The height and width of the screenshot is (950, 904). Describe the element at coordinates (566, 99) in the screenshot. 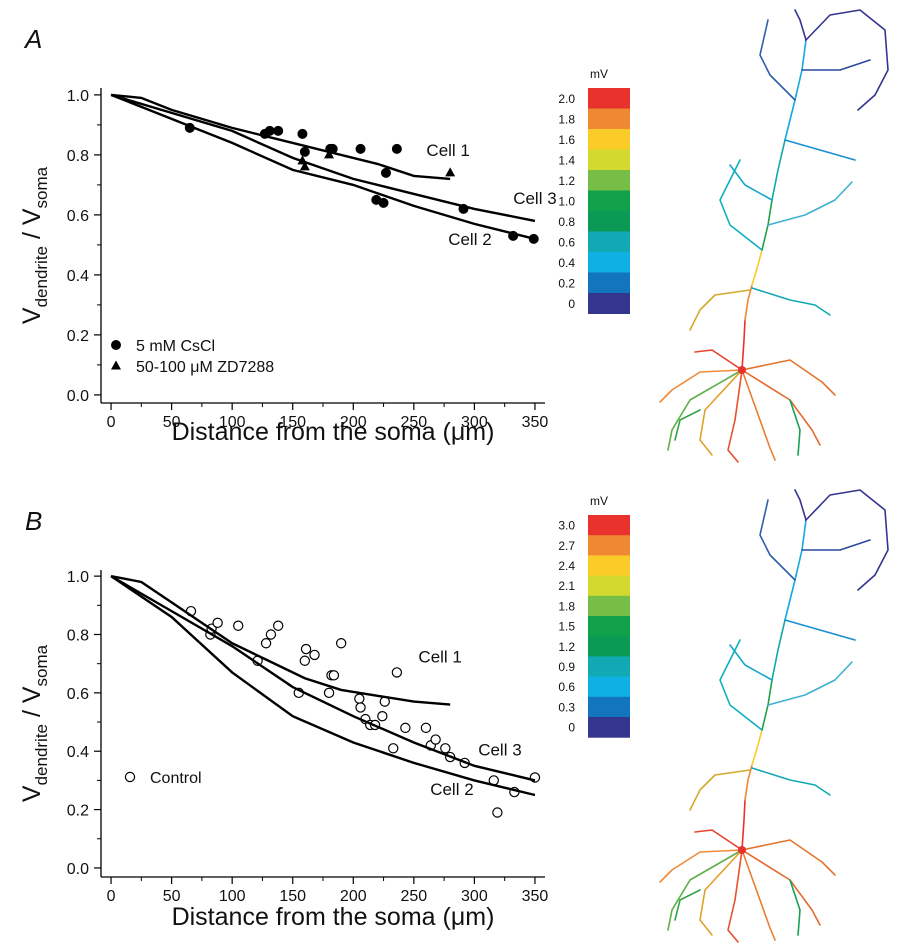

I see `colorbar-label: 2.0` at that location.